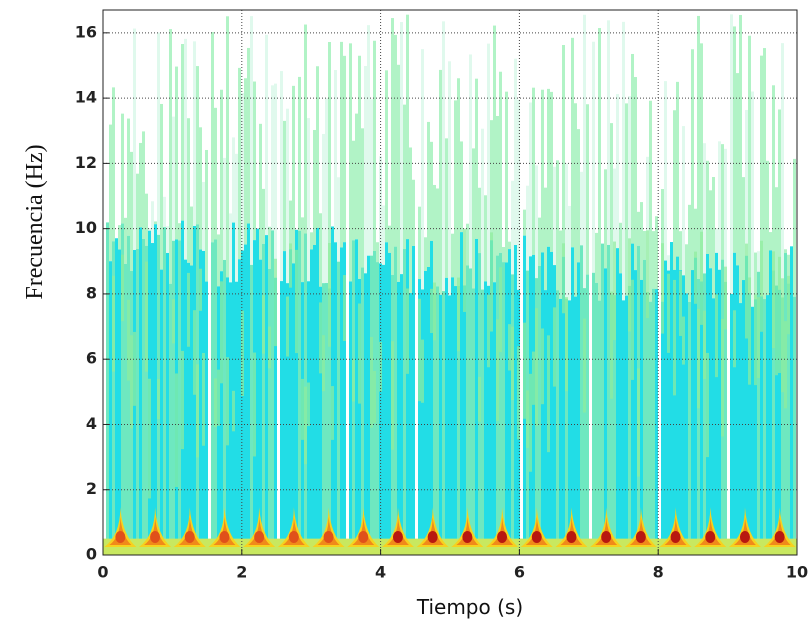 The height and width of the screenshot is (630, 812). I want to click on y-tick-label: 2, so click(91, 488).